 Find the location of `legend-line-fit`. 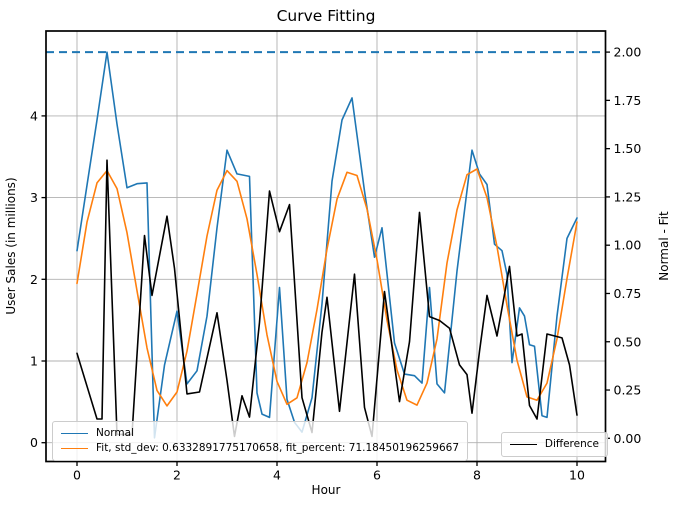

legend-line-fit is located at coordinates (74, 448).